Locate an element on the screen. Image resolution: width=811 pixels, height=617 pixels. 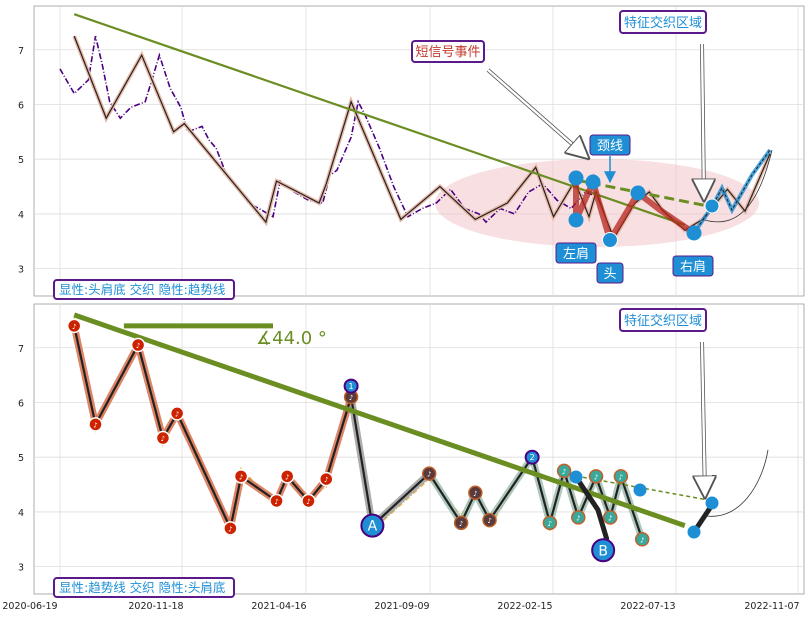
head-point is located at coordinates (610, 240).